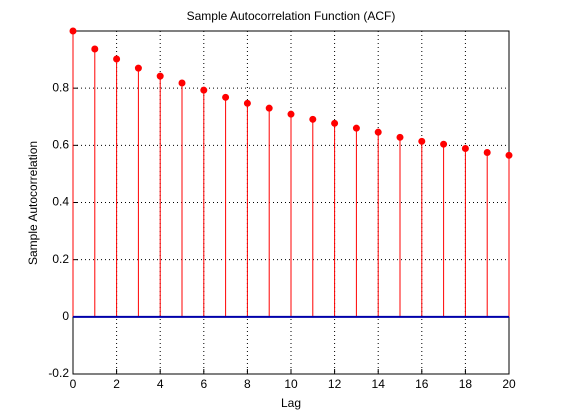  What do you see at coordinates (379, 384) in the screenshot?
I see `x-tick-label: 14` at bounding box center [379, 384].